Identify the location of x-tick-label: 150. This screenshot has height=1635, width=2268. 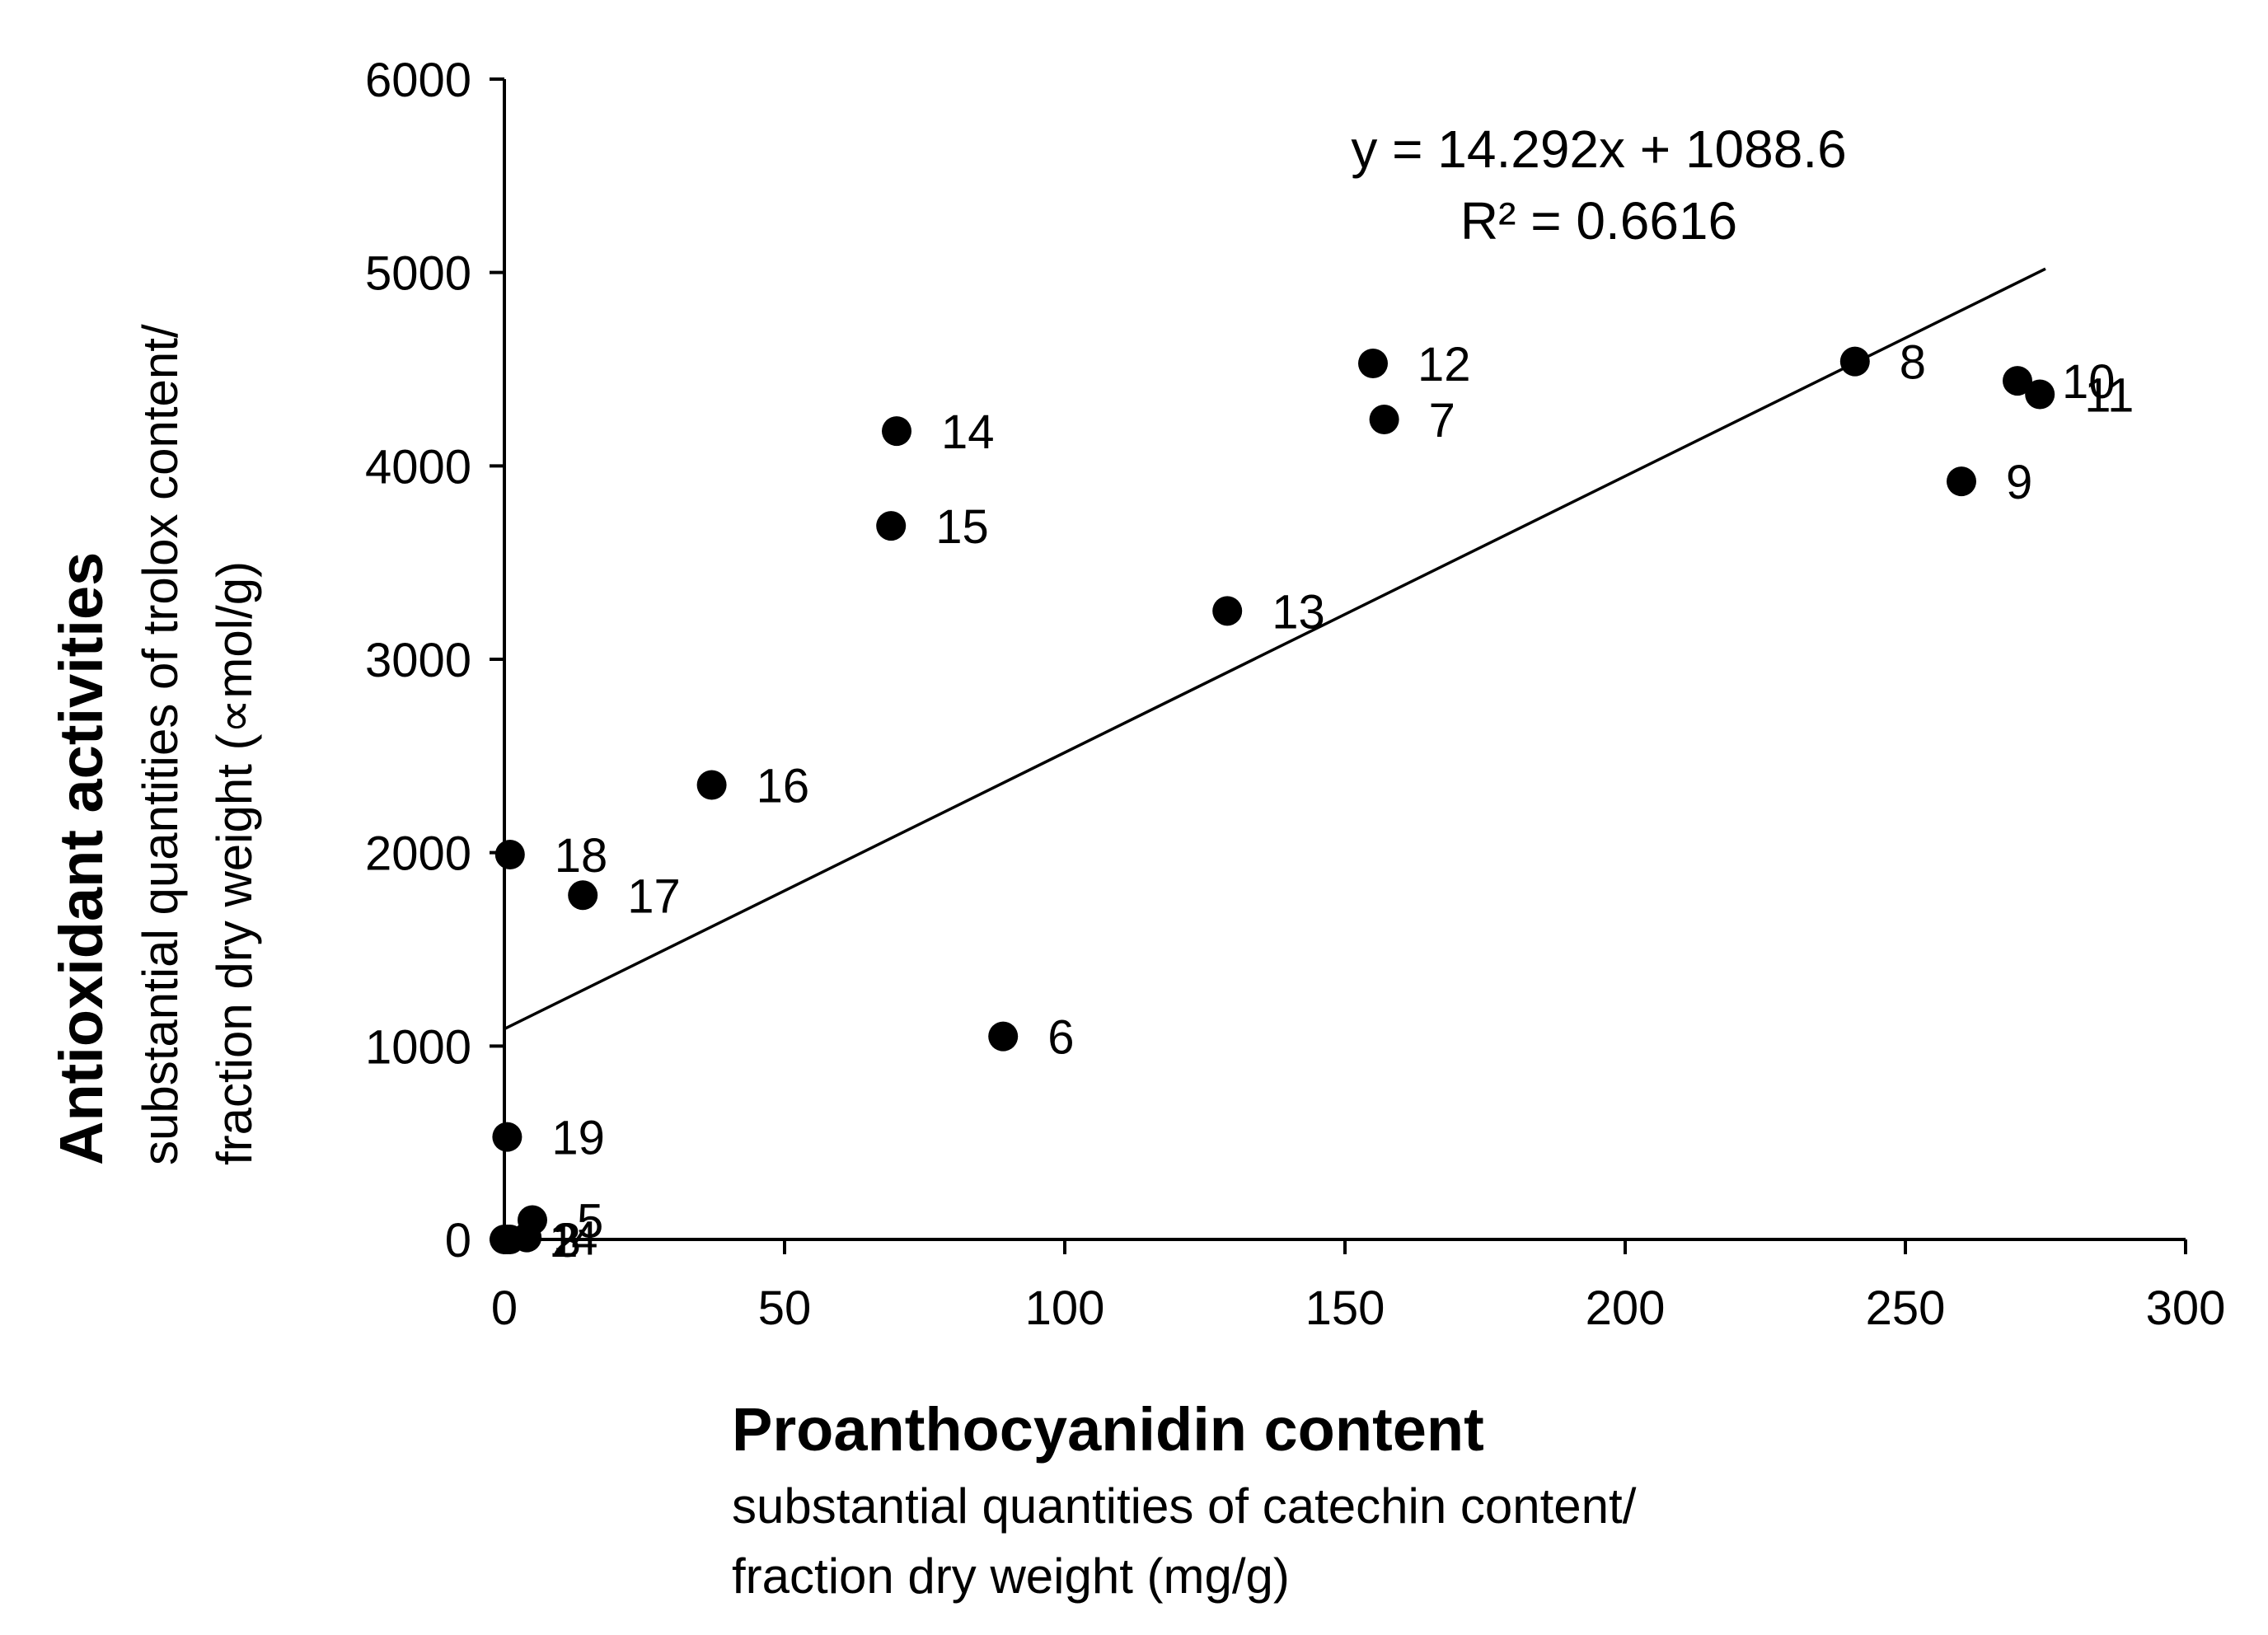
(1345, 1308).